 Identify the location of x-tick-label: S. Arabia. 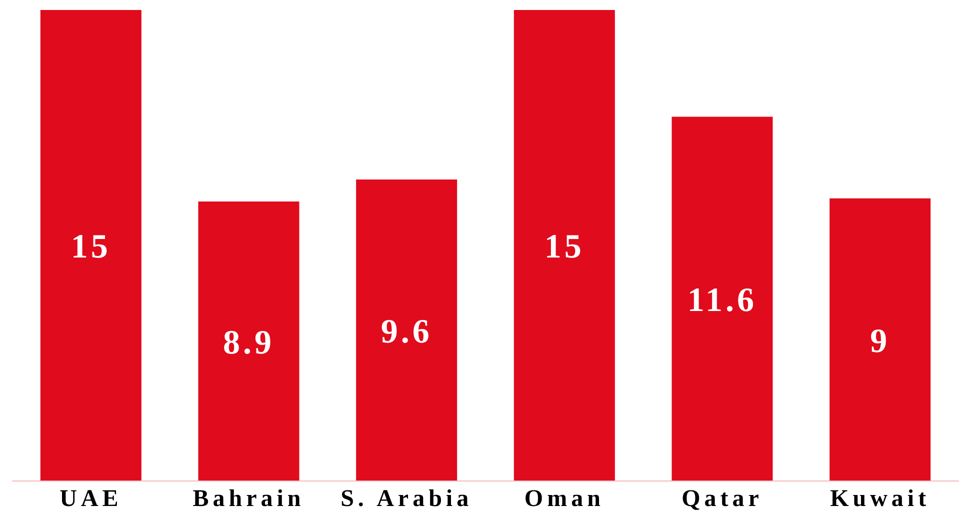
(406, 499).